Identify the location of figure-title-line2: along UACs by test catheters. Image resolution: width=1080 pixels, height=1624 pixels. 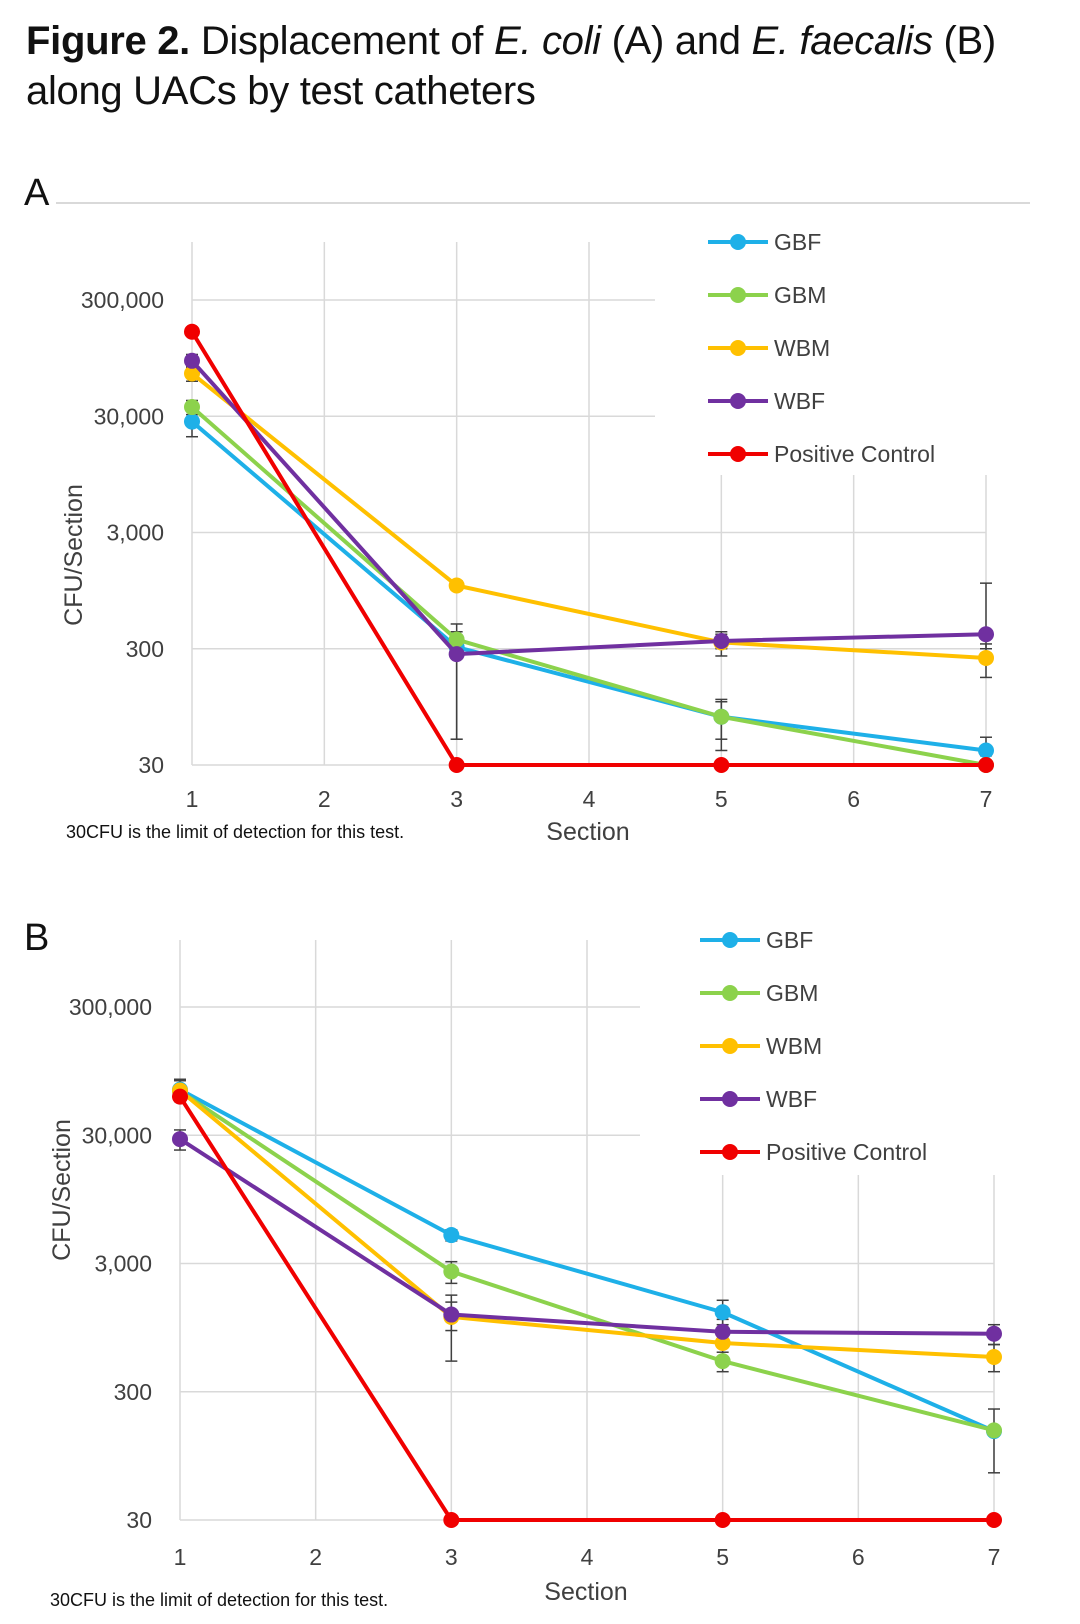
(281, 91).